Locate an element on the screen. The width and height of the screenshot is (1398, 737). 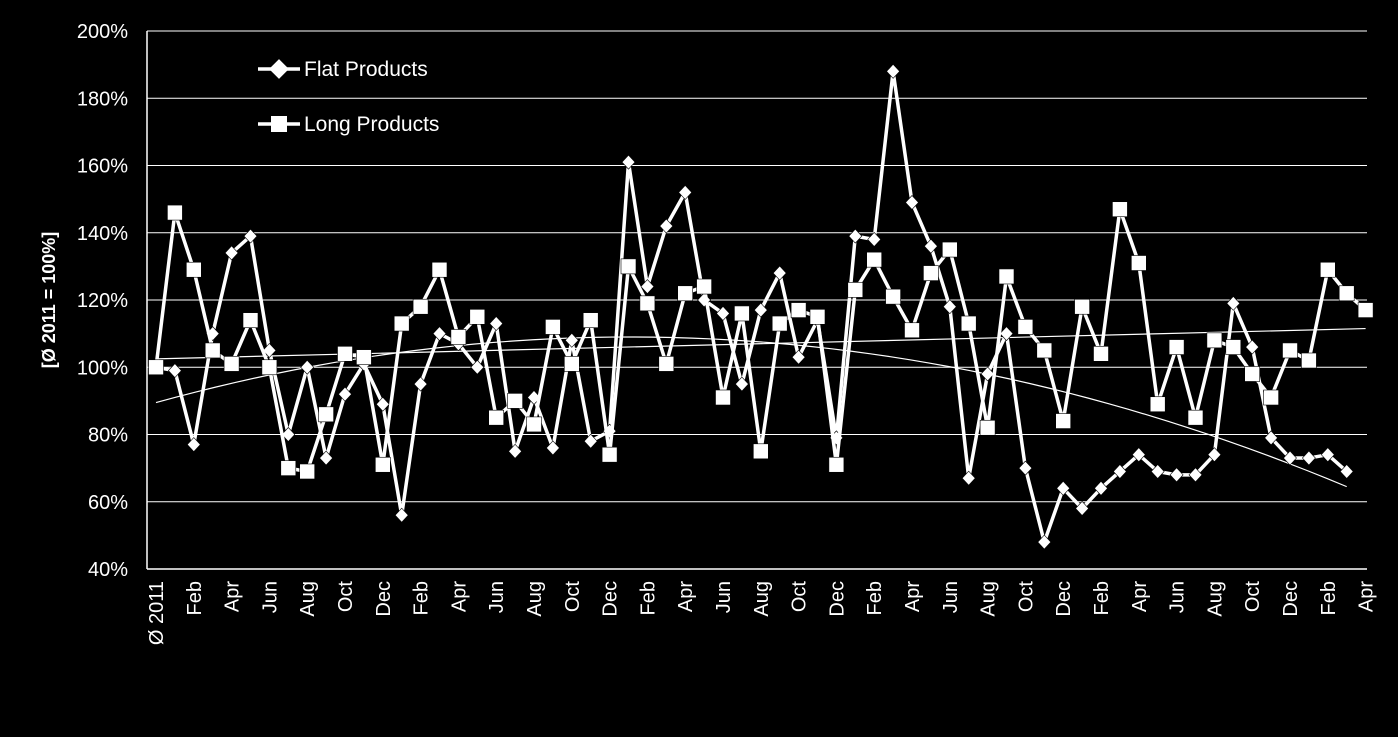
y-tick-labels: 40% 60% 80% 100% 120% 140% 160% 180% 200% is located at coordinates (102, 301).